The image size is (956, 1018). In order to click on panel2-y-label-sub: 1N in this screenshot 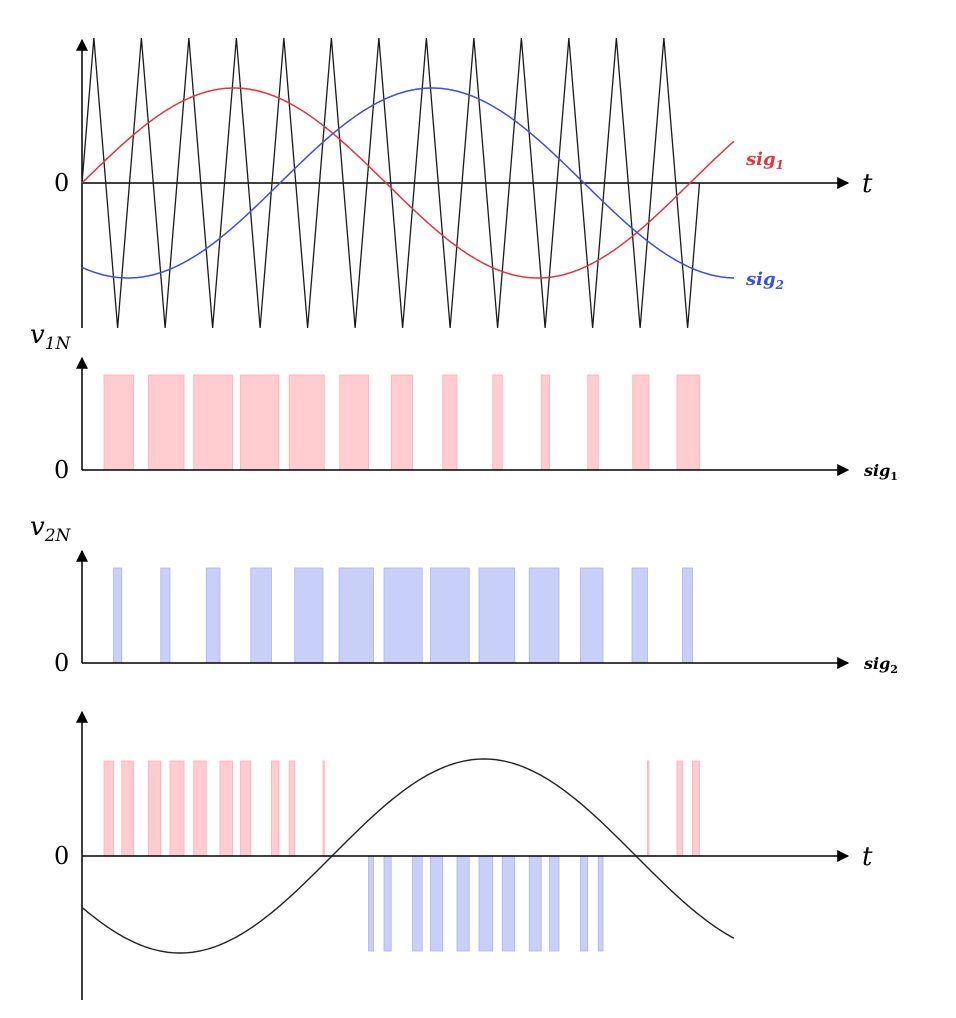, I will do `click(58, 344)`.